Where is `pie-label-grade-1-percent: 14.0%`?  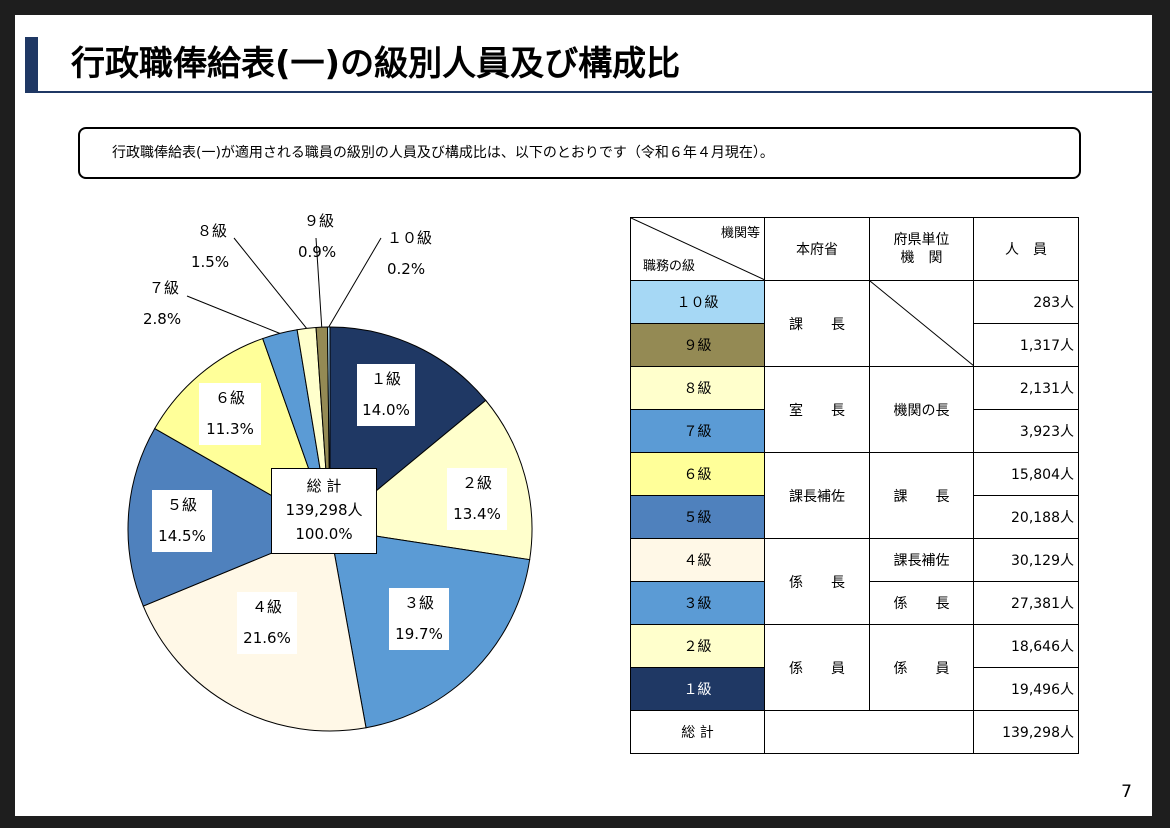
pie-label-grade-1-percent: 14.0% is located at coordinates (386, 410).